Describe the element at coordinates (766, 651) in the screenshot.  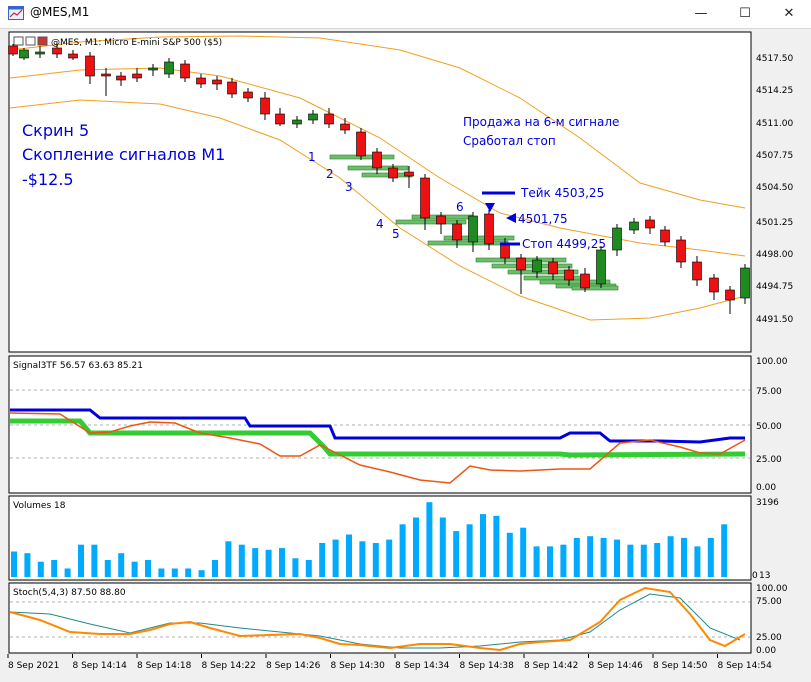
I see `stoch-tick: 0.00` at that location.